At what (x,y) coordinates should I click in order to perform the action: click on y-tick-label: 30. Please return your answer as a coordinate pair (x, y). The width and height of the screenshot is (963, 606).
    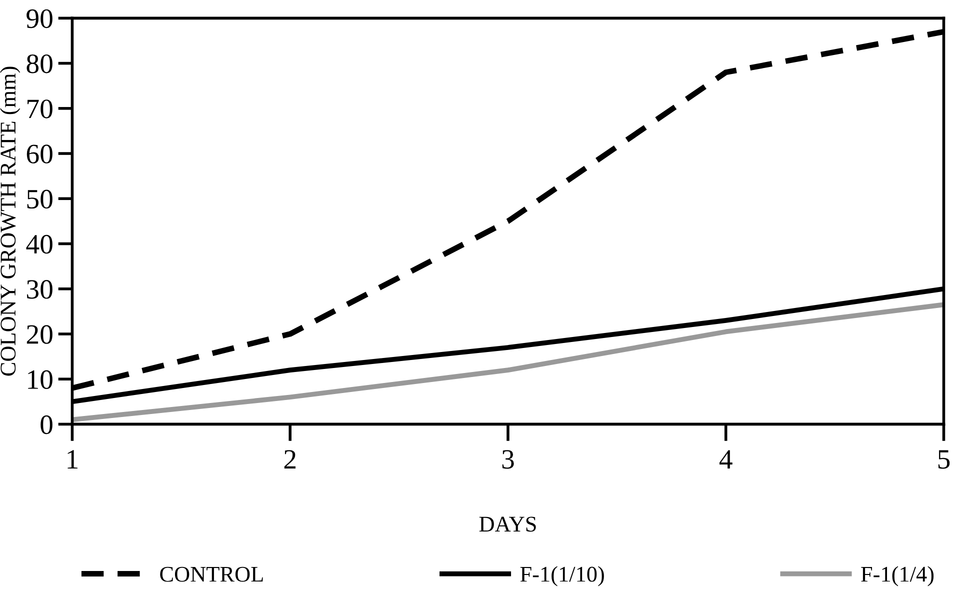
    Looking at the image, I should click on (39, 289).